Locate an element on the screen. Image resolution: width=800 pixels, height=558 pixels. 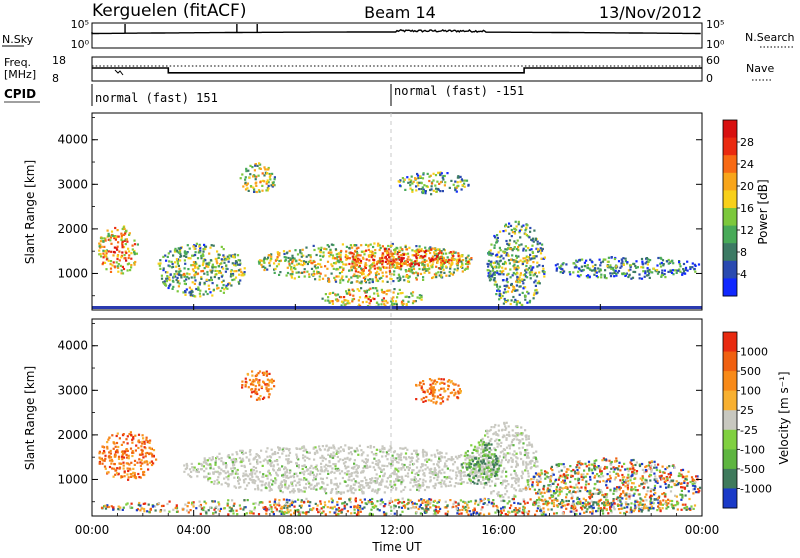
colorbar-swatch is located at coordinates (730, 217).